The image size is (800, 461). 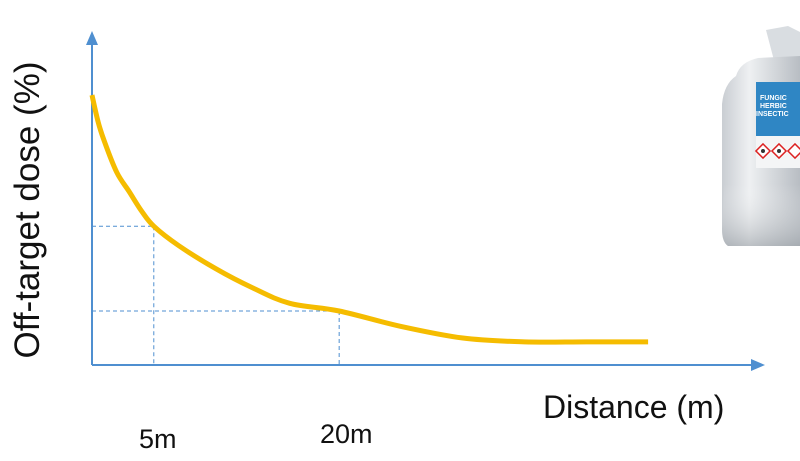 I want to click on x-tick-label-20m: 20m, so click(x=346, y=434).